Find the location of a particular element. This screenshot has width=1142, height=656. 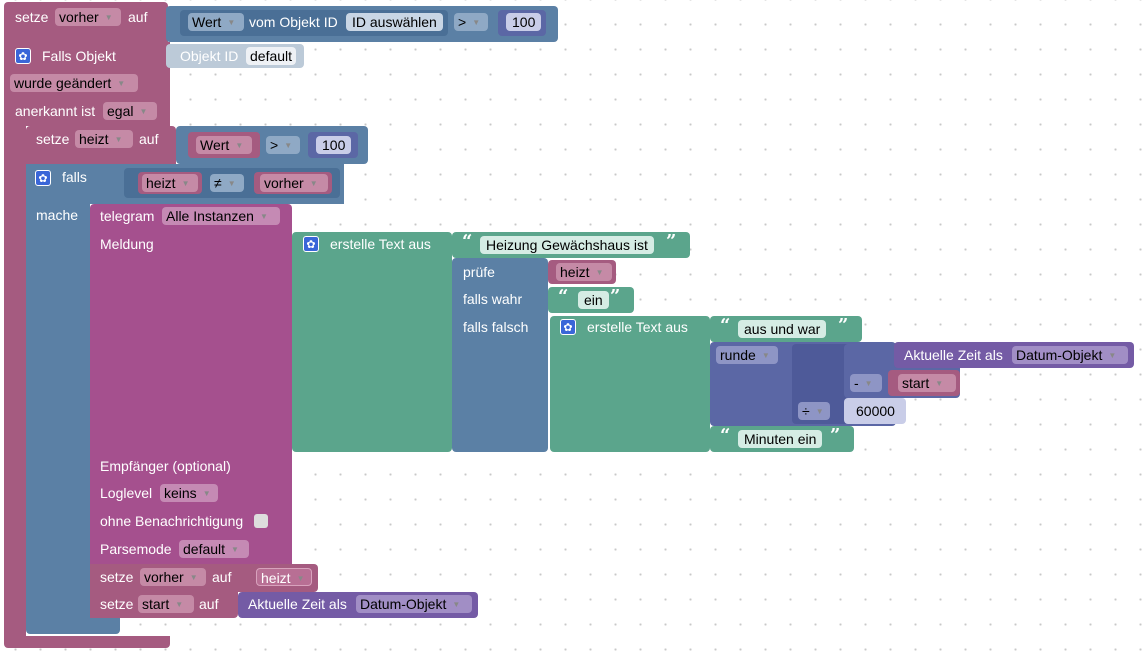

create-text-block-inner is located at coordinates (630, 384).